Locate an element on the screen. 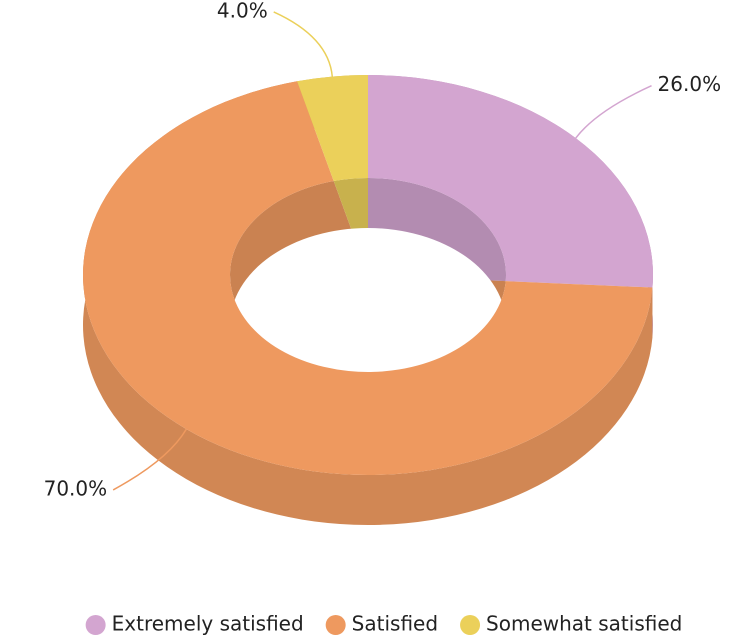 This screenshot has height=641, width=752. legend-item: Satisfied is located at coordinates (381, 624).